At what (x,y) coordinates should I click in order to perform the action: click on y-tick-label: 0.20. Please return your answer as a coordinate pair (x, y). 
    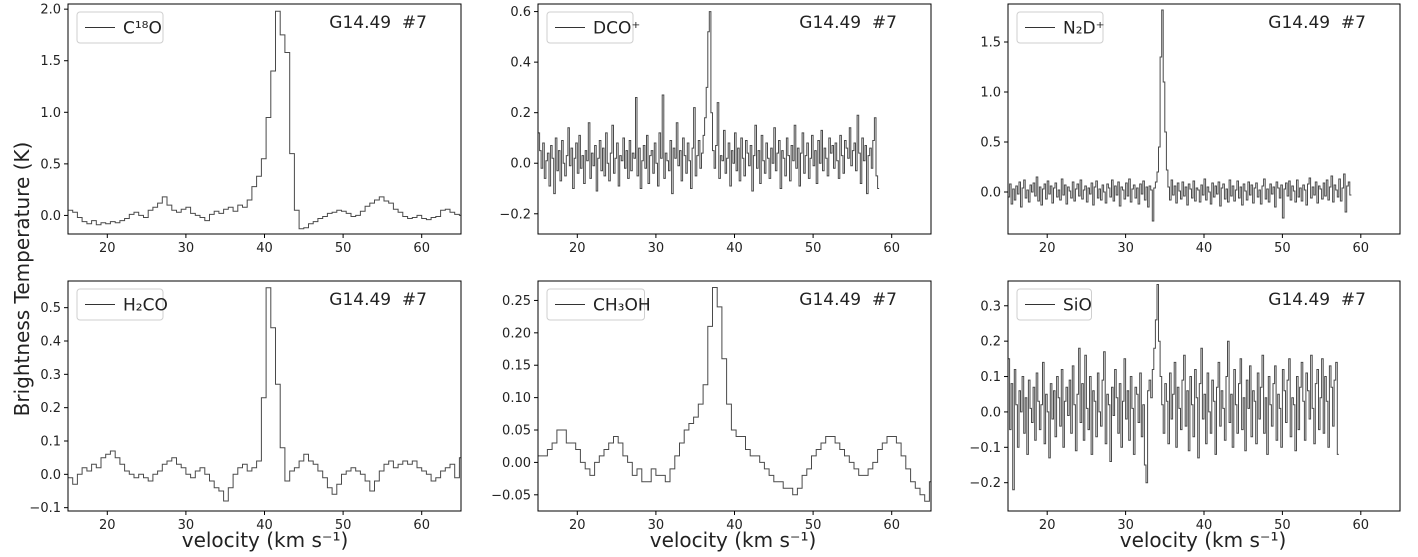
    Looking at the image, I should click on (516, 333).